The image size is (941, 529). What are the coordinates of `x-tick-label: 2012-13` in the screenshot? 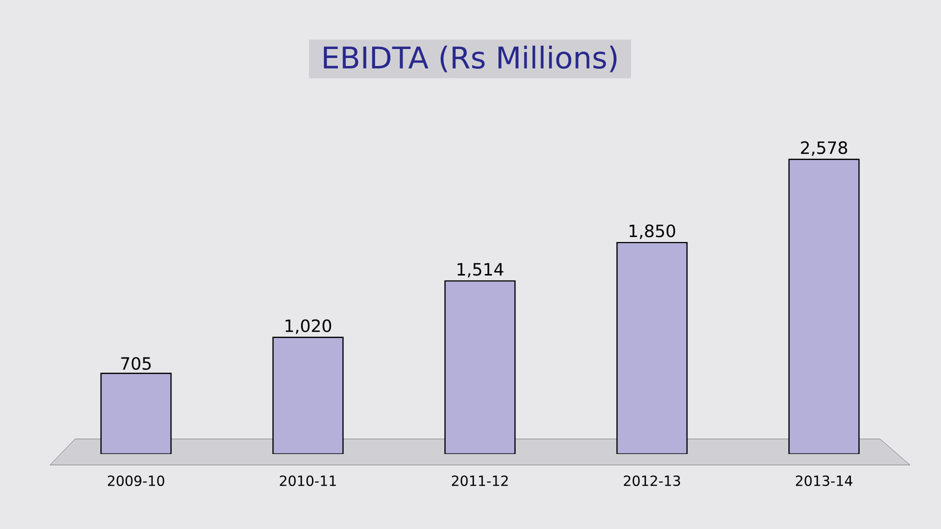 It's located at (652, 480).